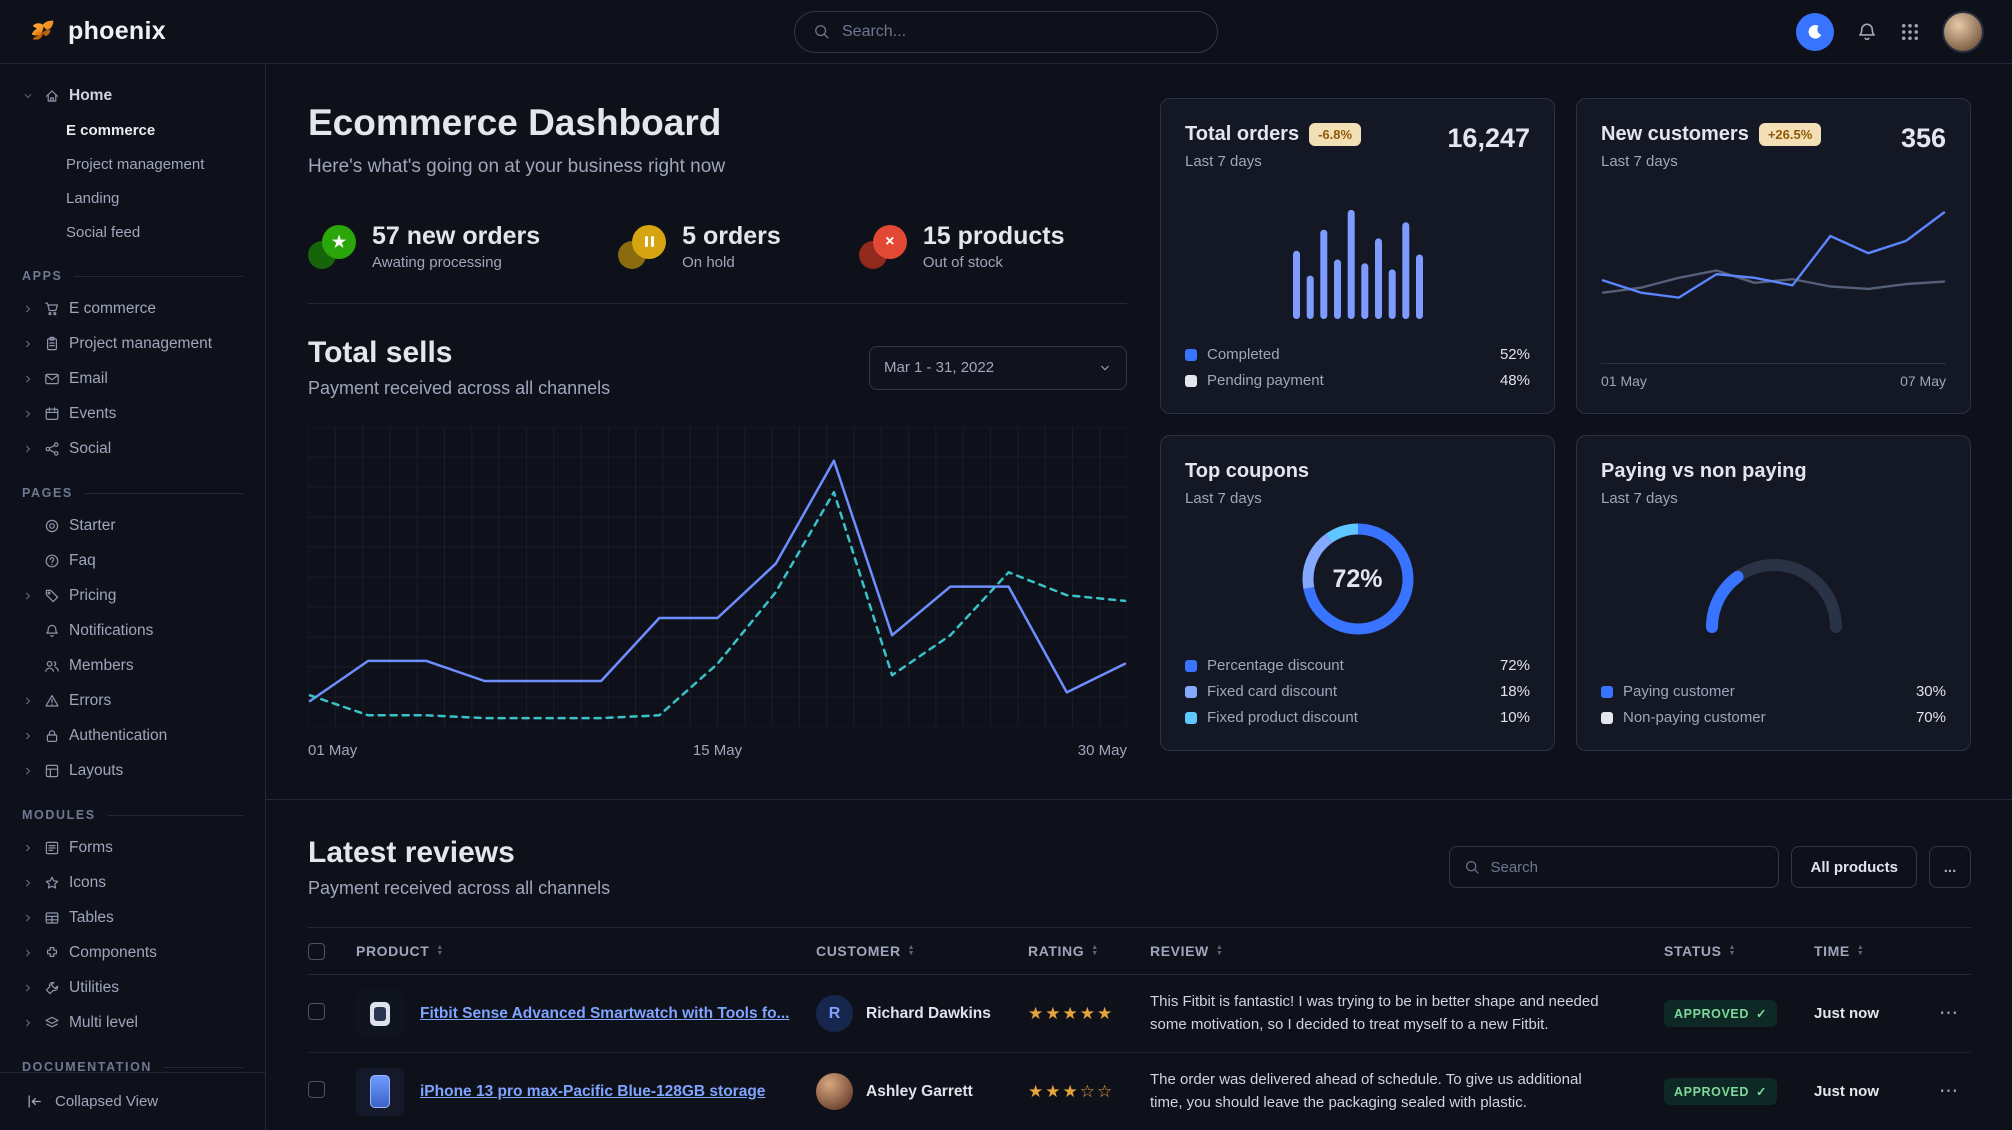 This screenshot has height=1130, width=2012. Describe the element at coordinates (52, 918) in the screenshot. I see `table-icon` at that location.